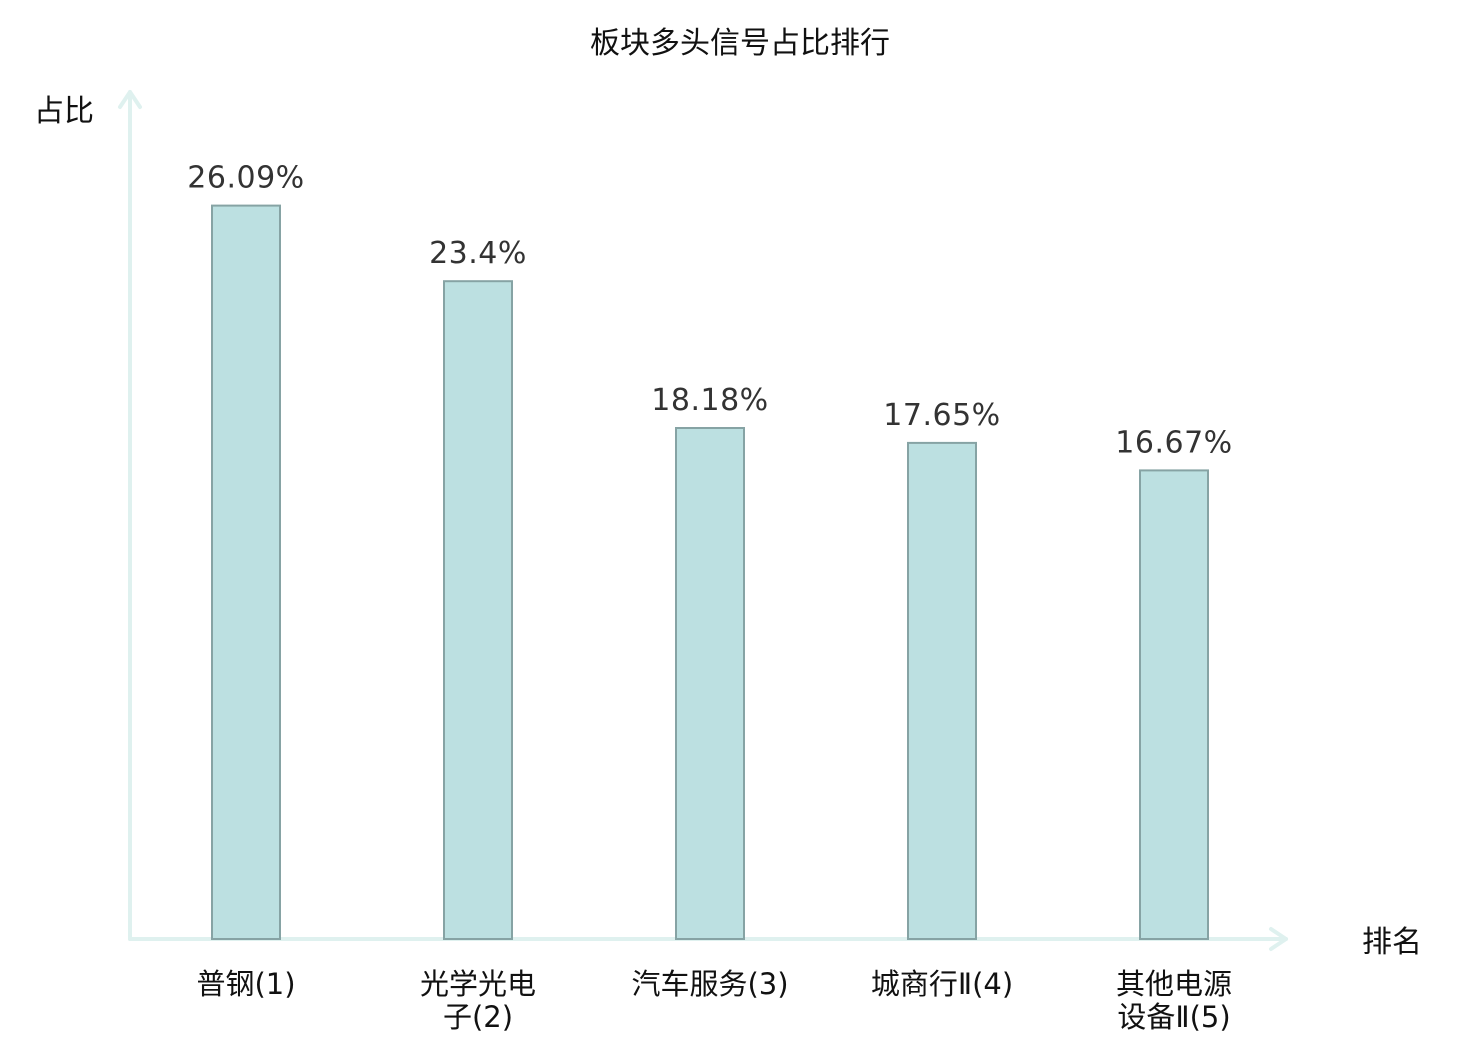 Image resolution: width=1480 pixels, height=1040 pixels. What do you see at coordinates (740, 43) in the screenshot?
I see `chart-title: 板块多头信号占比排行` at bounding box center [740, 43].